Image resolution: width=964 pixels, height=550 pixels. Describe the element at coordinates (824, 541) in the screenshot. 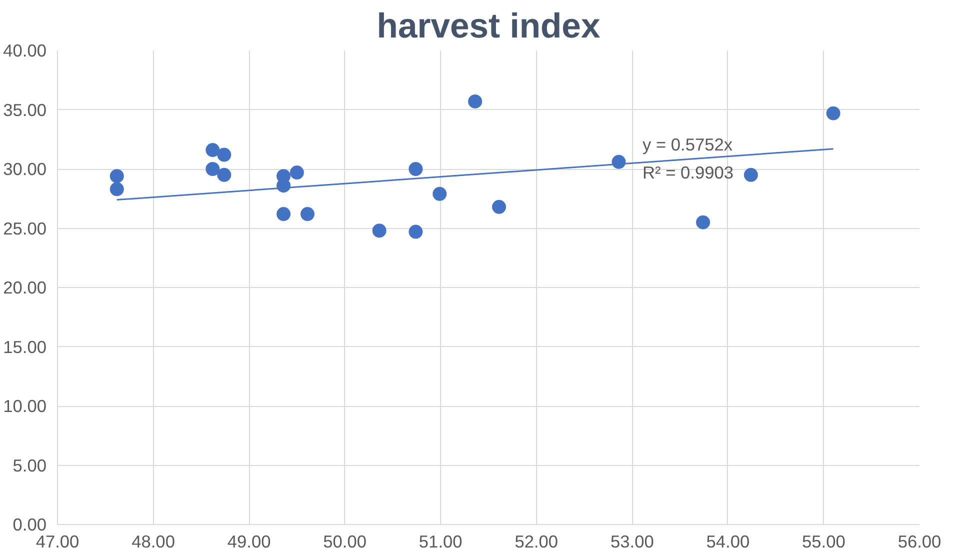

I see `x-tick-label: 55.00` at that location.